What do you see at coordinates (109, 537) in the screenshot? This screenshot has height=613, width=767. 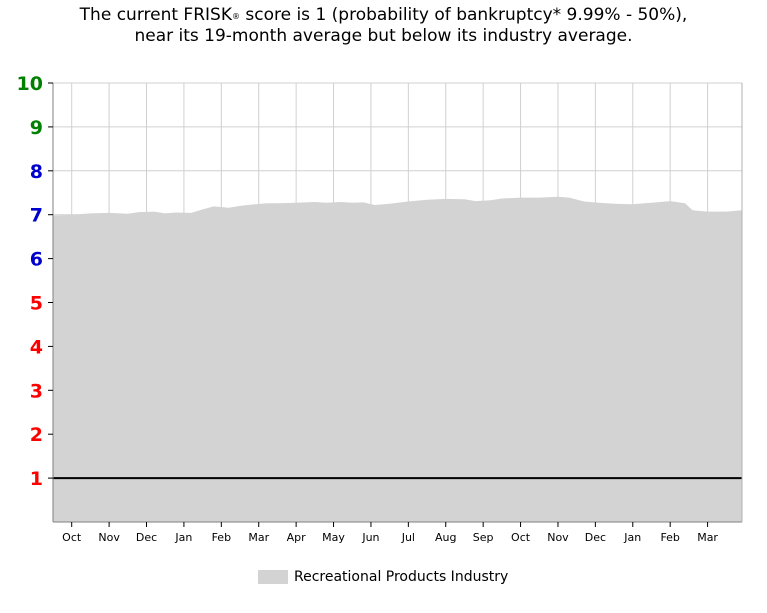 I see `x-tick-label-1: Nov` at bounding box center [109, 537].